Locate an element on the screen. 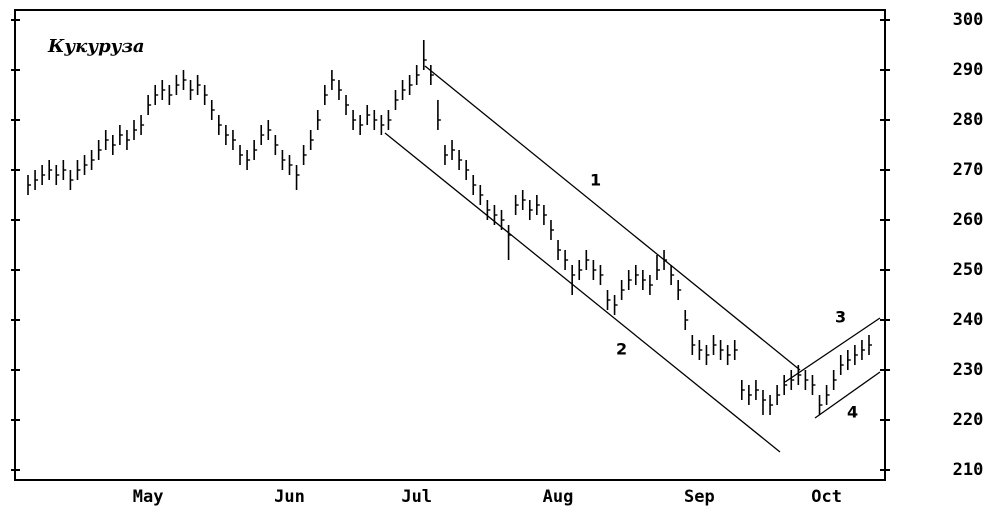  x-tick-label: Jul is located at coordinates (416, 497).